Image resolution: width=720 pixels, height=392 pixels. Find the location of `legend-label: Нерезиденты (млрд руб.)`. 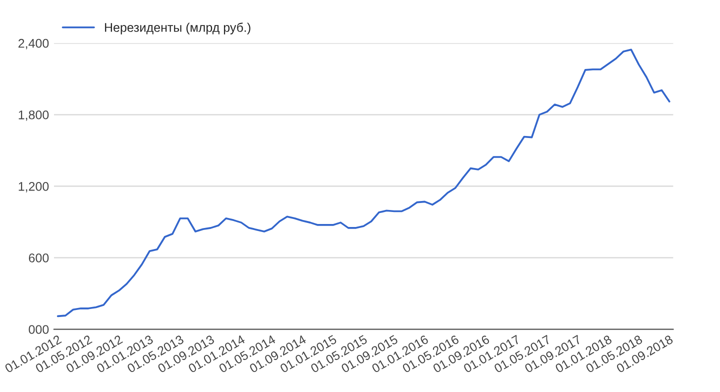

legend-label: Нерезиденты (млрд руб.) is located at coordinates (177, 28).